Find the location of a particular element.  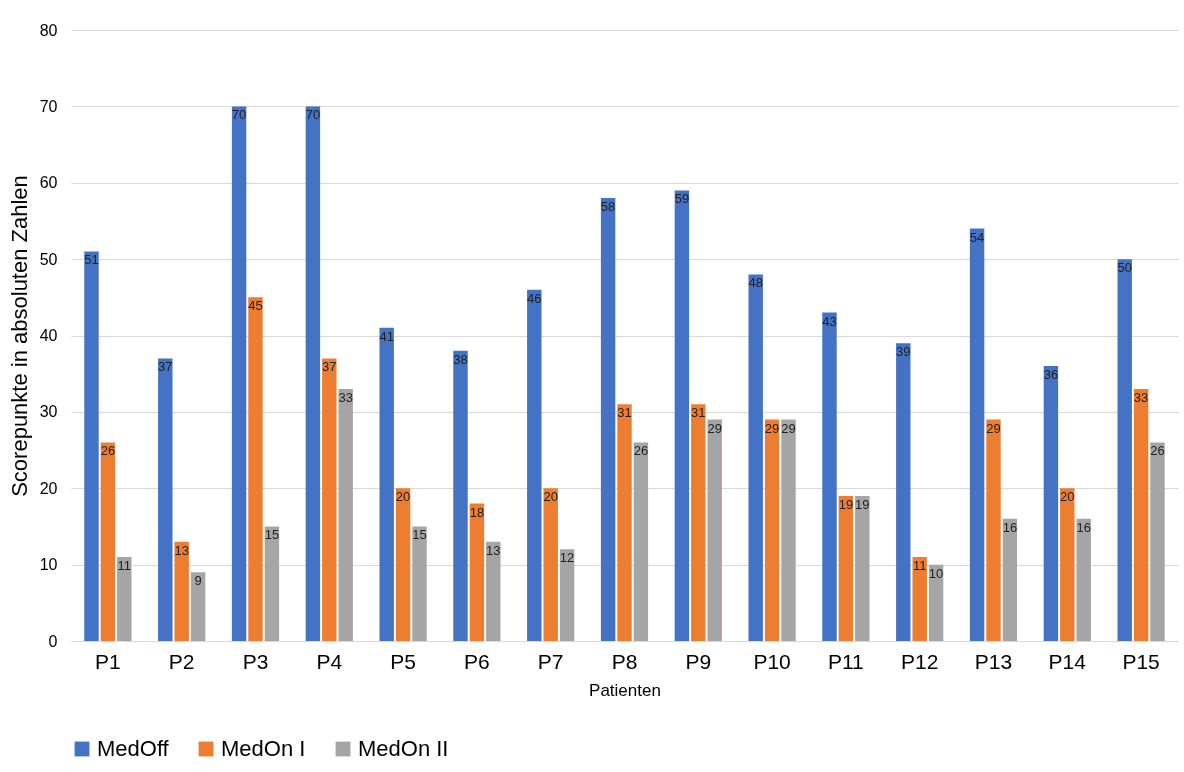

y-tick-label: 0 is located at coordinates (53, 641).